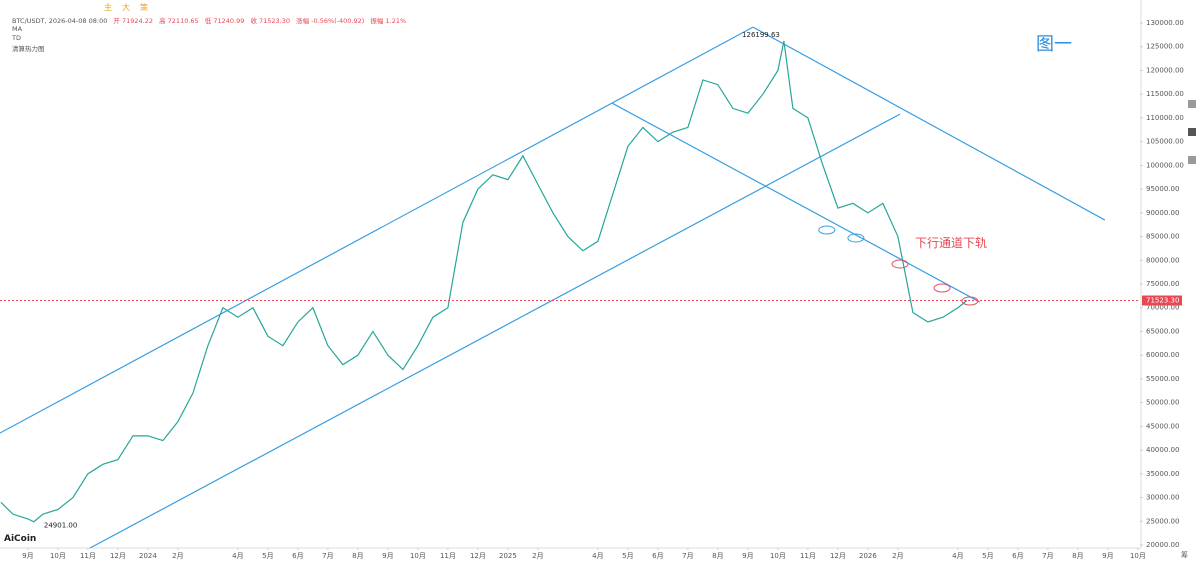 This screenshot has width=1200, height=566. I want to click on tool-button: 策, so click(144, 7).